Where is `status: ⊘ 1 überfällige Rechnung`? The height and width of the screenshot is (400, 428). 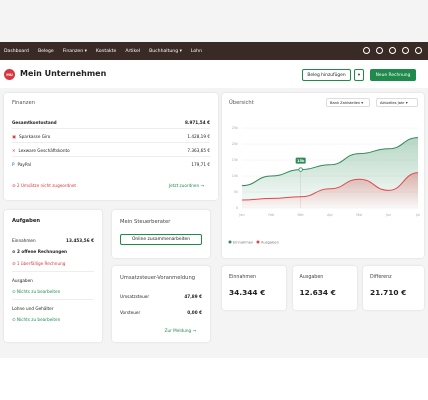
status: ⊘ 1 überfällige Rechnung is located at coordinates (39, 263).